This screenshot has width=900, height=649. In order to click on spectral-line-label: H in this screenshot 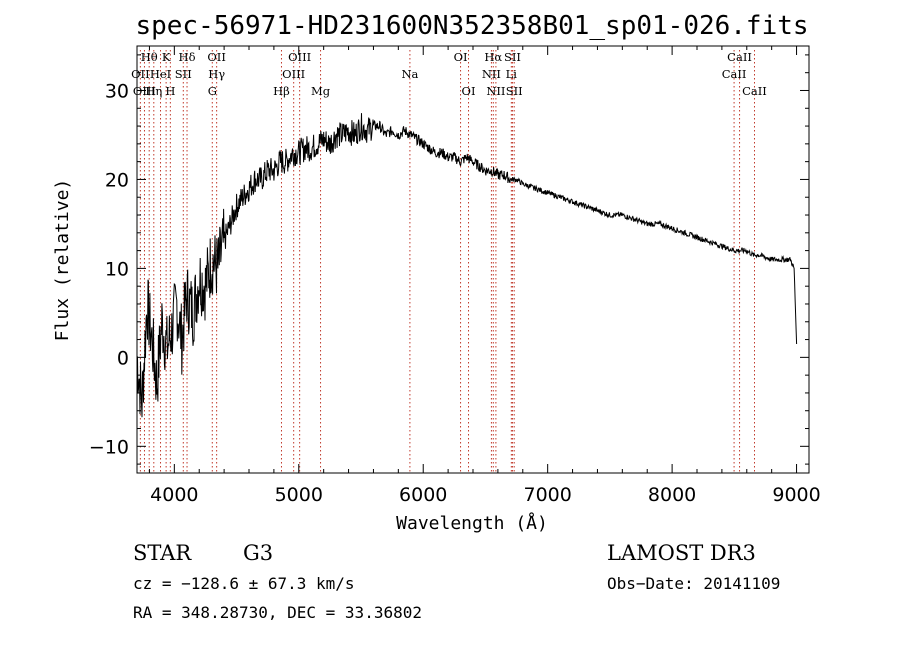, I will do `click(170, 91)`.